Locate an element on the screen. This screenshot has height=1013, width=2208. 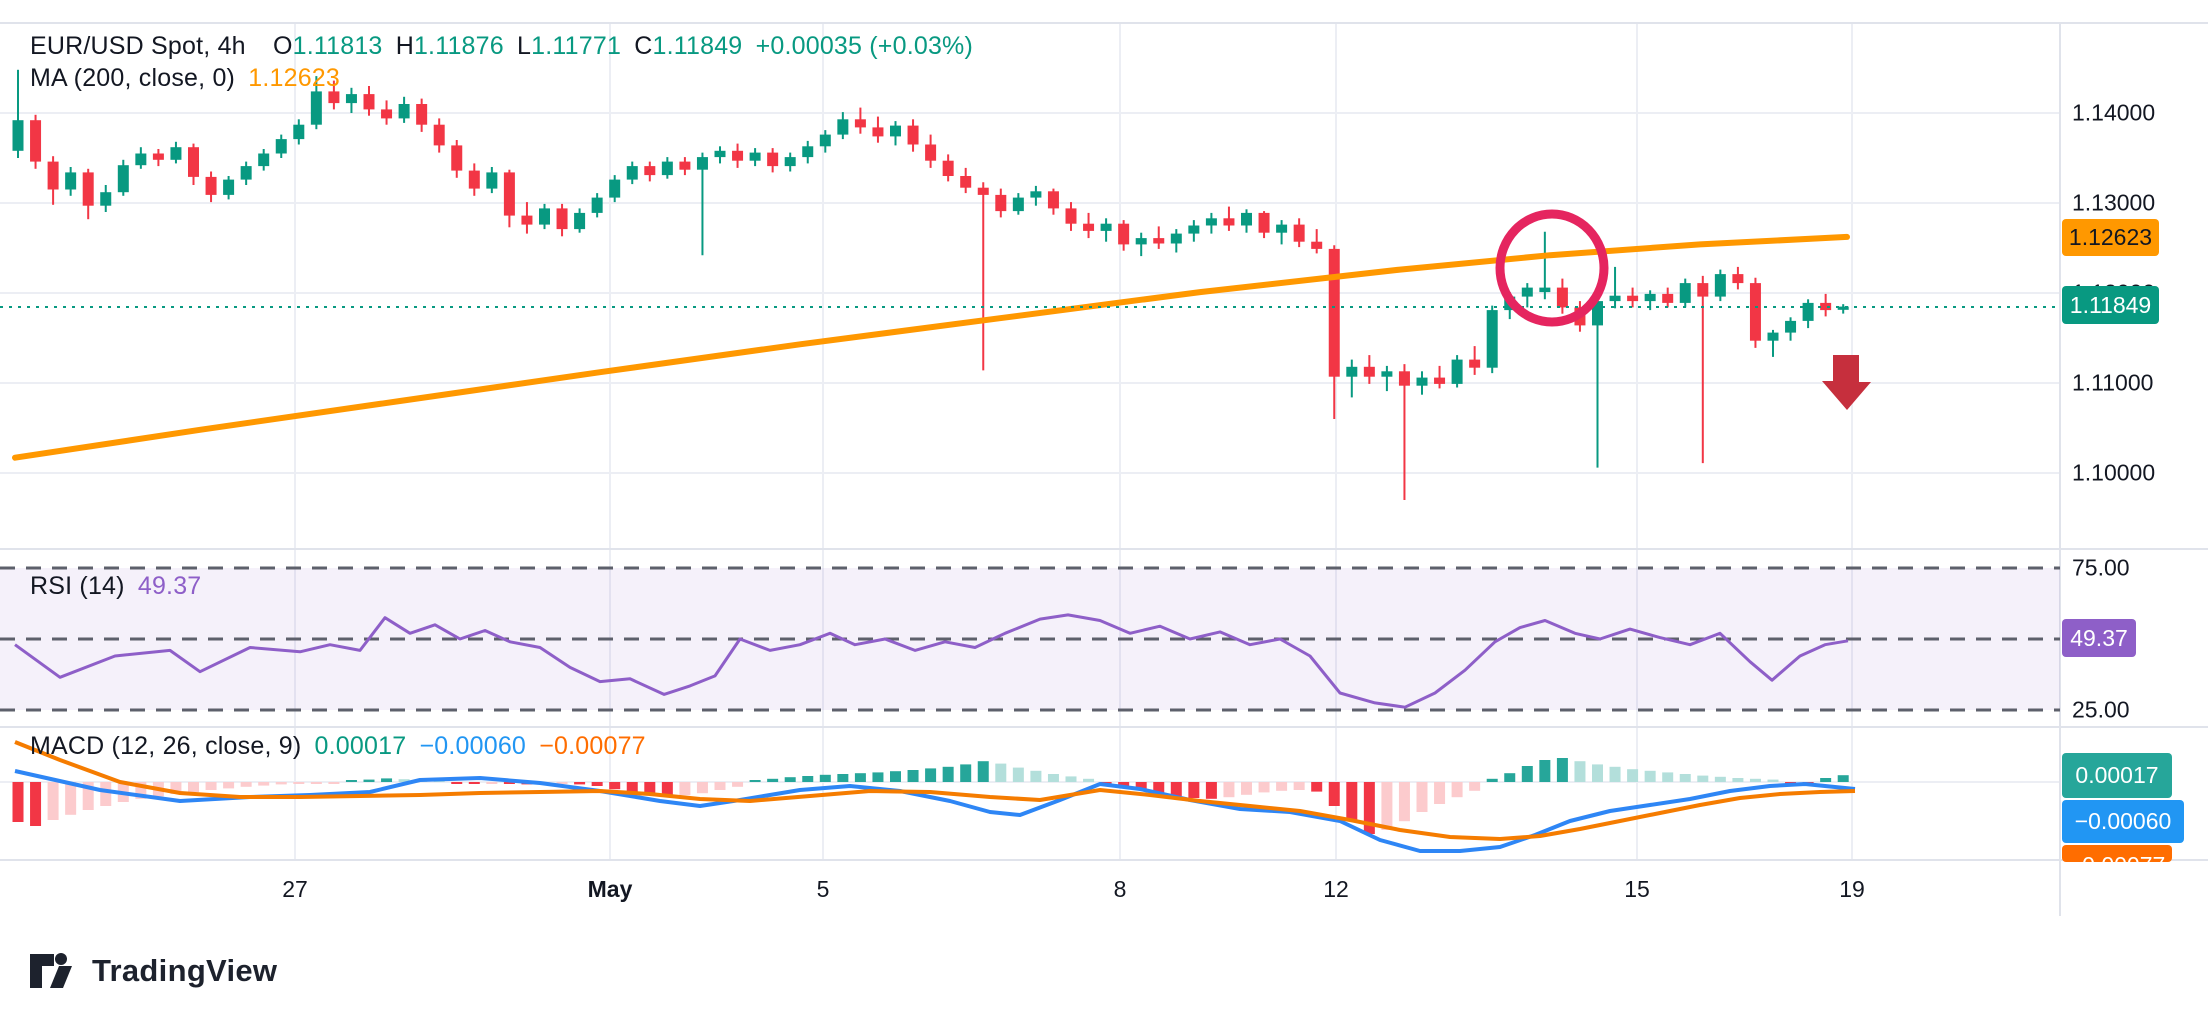
ma-legend: MA (200, close, 0) 1.12623 is located at coordinates (188, 78).